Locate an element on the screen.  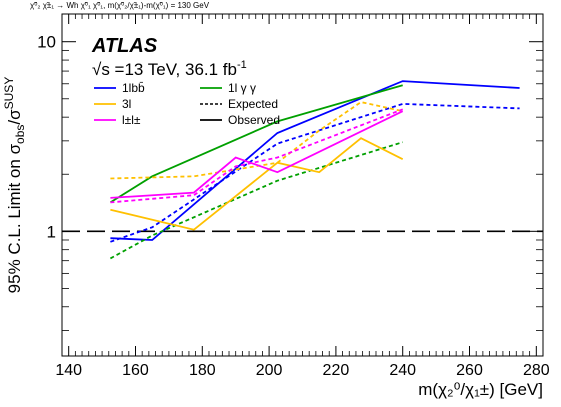
y-axis-label-sup: SUSY is located at coordinates (9, 93).